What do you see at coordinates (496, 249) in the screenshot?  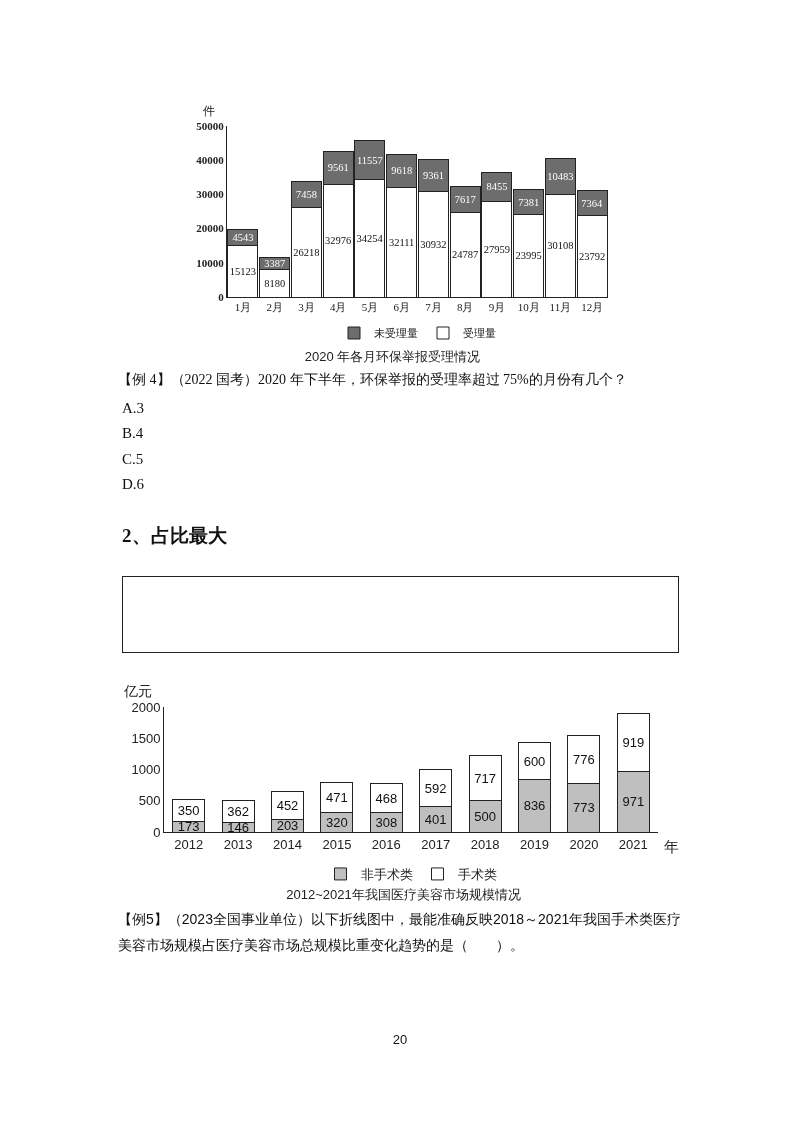 I see `data-label: 27959` at bounding box center [496, 249].